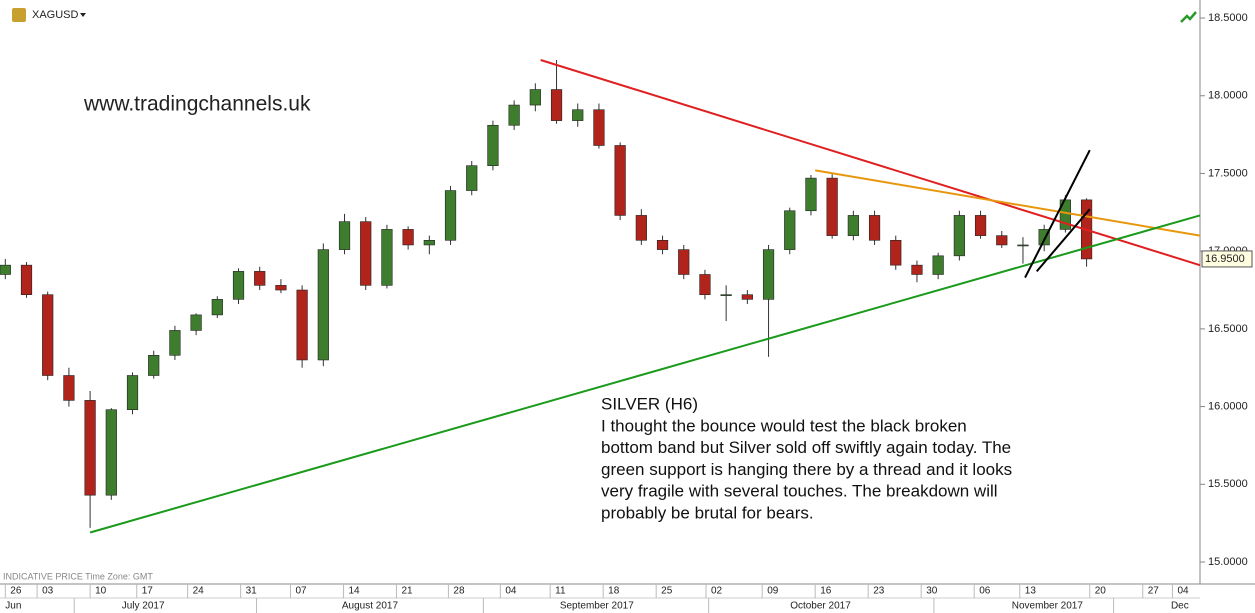  Describe the element at coordinates (197, 104) in the screenshot. I see `watermark: www.tradingchannels.uk` at that location.